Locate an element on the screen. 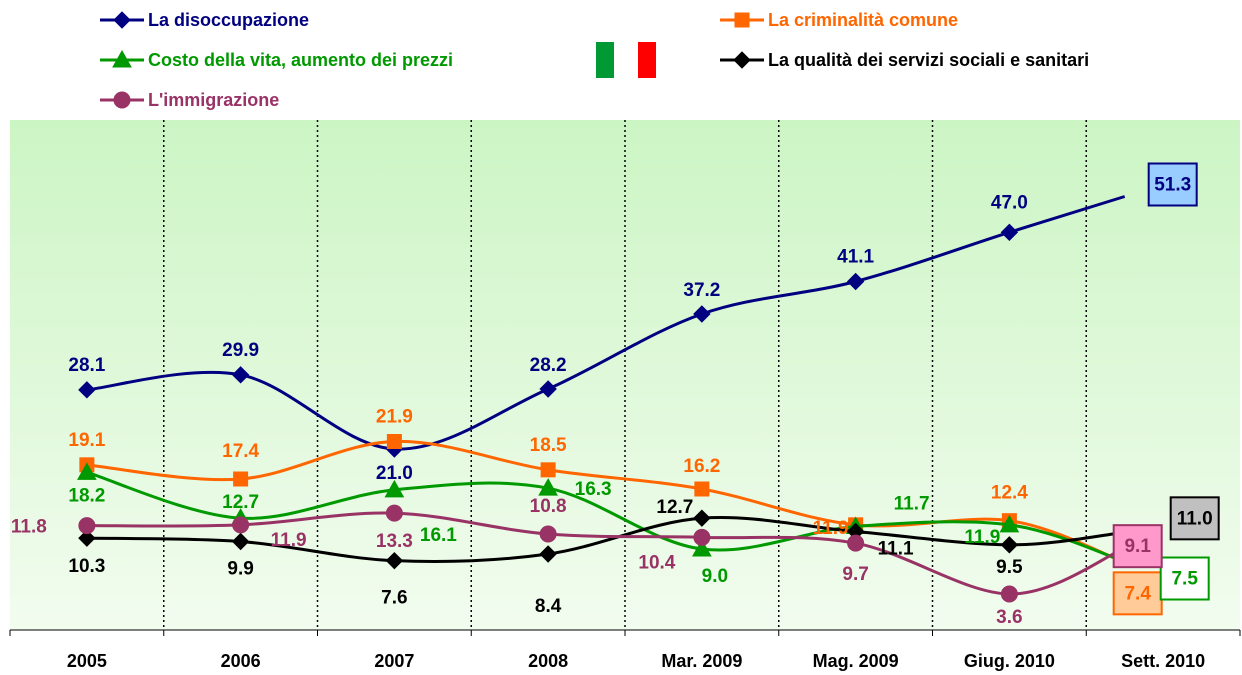 The image size is (1242, 675). legend-label: L'immigrazione is located at coordinates (213, 100).